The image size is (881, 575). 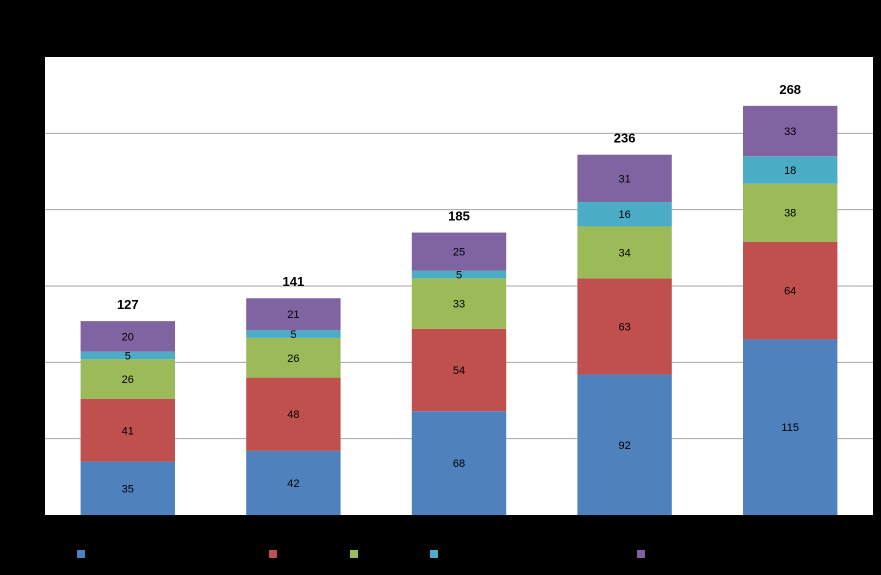 I want to click on data-label: 35, so click(x=128, y=489).